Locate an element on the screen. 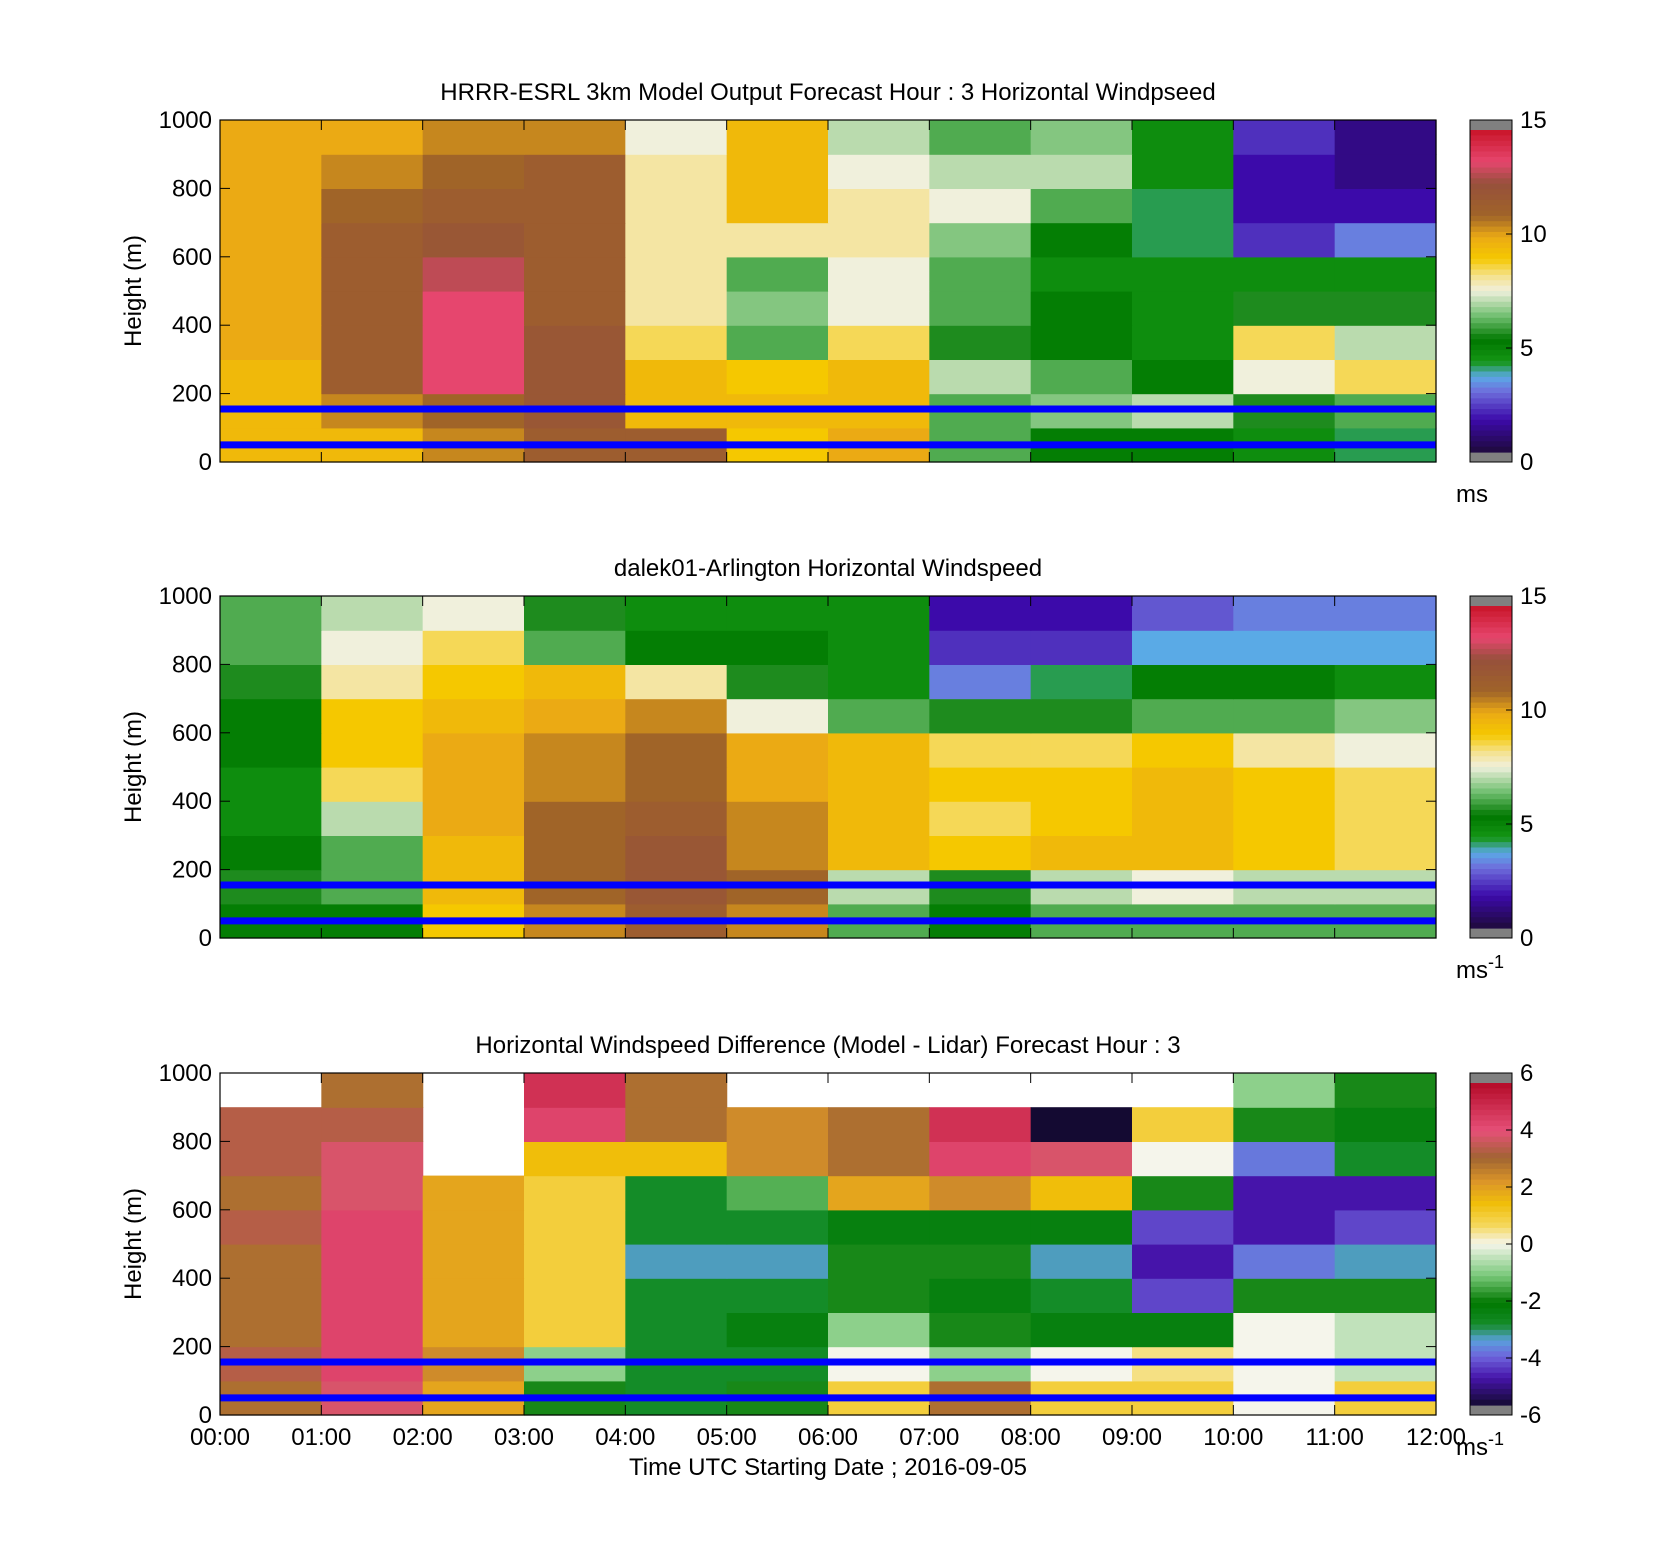 The height and width of the screenshot is (1561, 1680). colorbar-tick-label: 0 is located at coordinates (1526, 462).